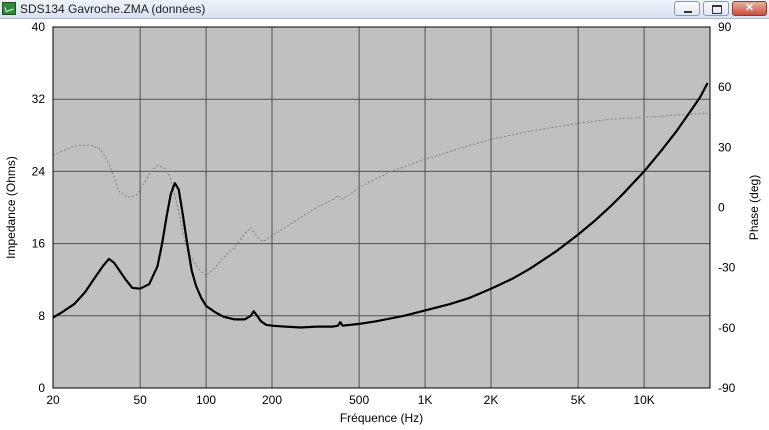  What do you see at coordinates (725, 27) in the screenshot?
I see `y2-tick-label: 90` at bounding box center [725, 27].